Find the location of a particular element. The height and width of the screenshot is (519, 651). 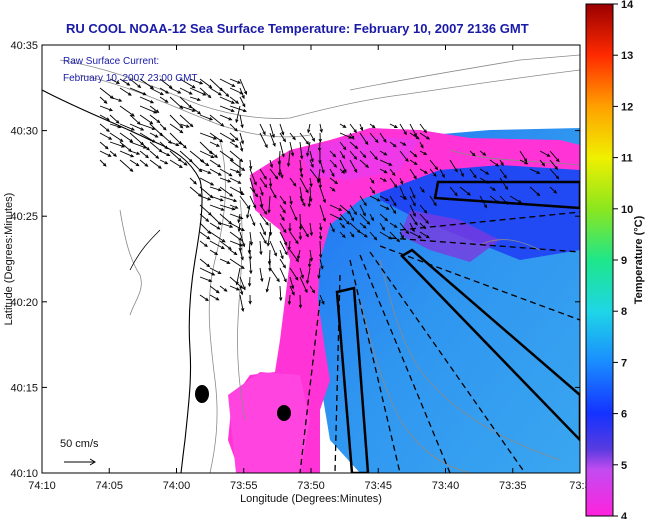

colorbar-tick-label: 6 is located at coordinates (624, 415).